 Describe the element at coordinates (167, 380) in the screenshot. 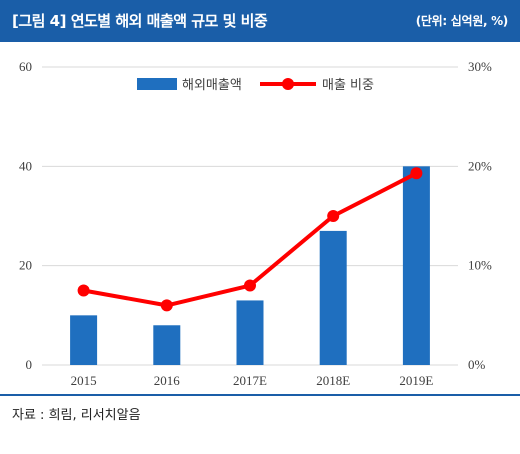

I see `x-tick-label: 2016` at that location.